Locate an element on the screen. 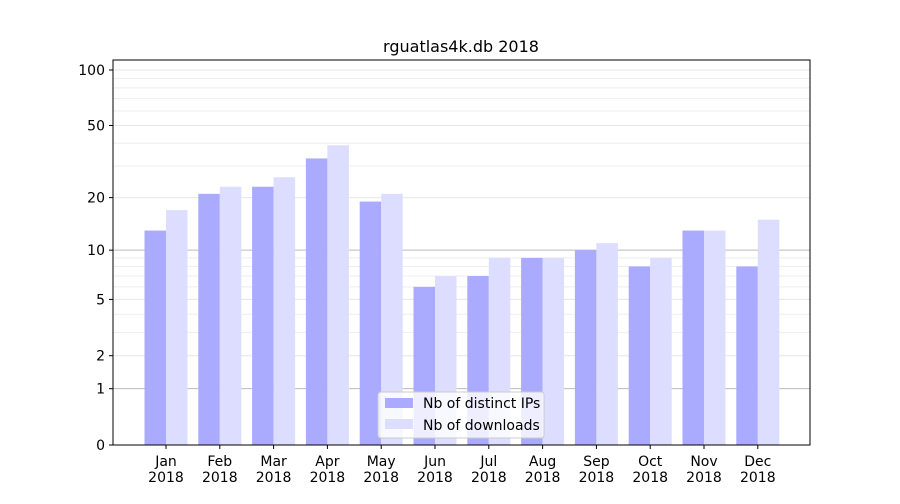 The image size is (900, 504). y-tick-label: 100 is located at coordinates (91, 71).